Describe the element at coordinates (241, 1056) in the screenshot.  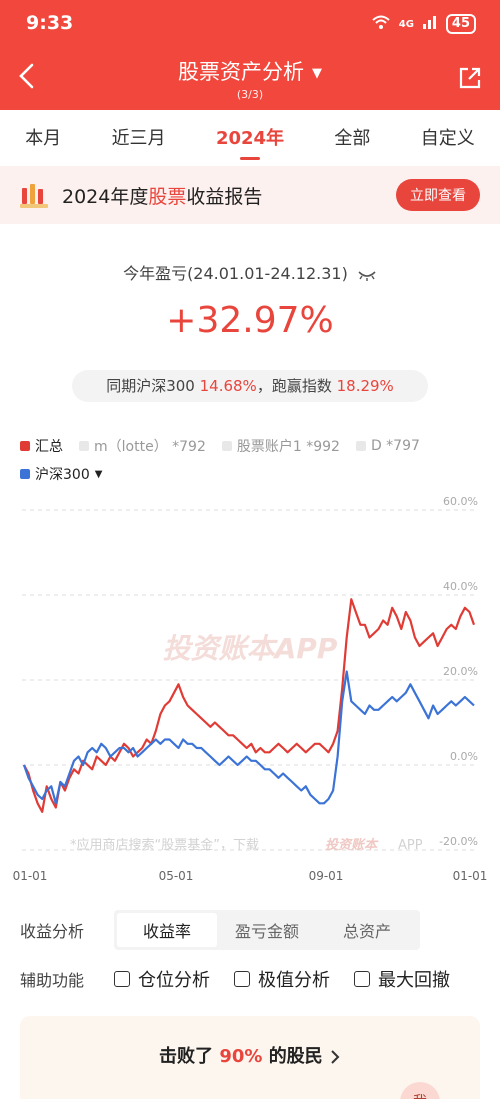
I see `ranking-value: 90%` at that location.